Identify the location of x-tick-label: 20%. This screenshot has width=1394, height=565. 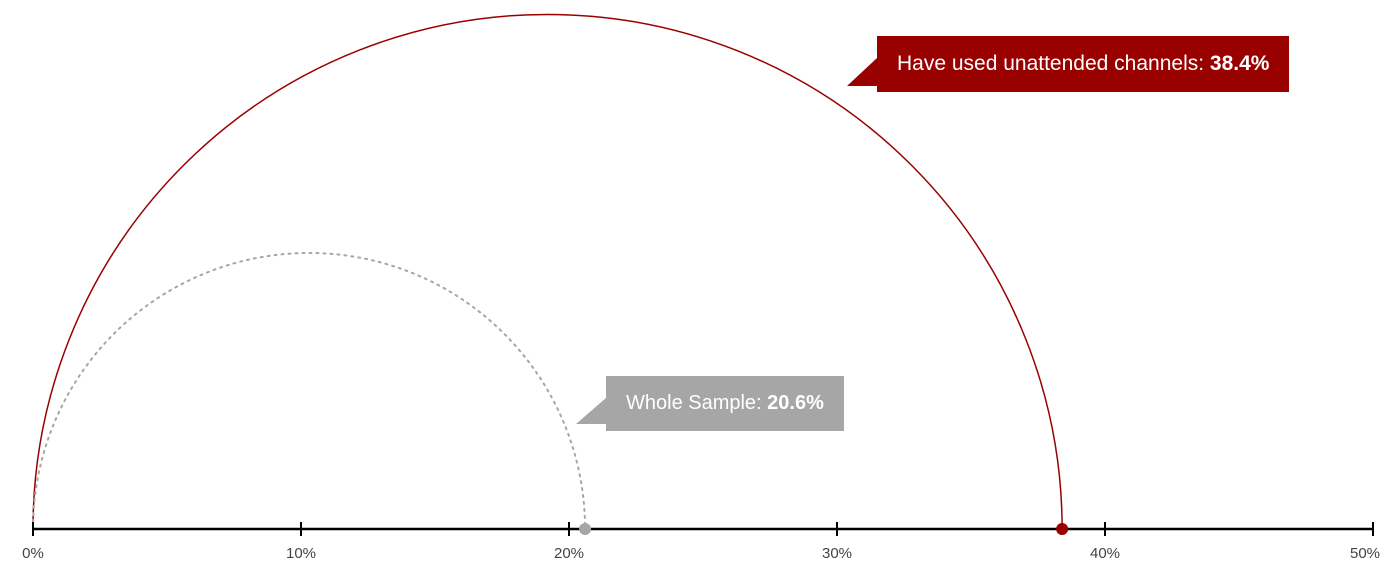
(569, 553).